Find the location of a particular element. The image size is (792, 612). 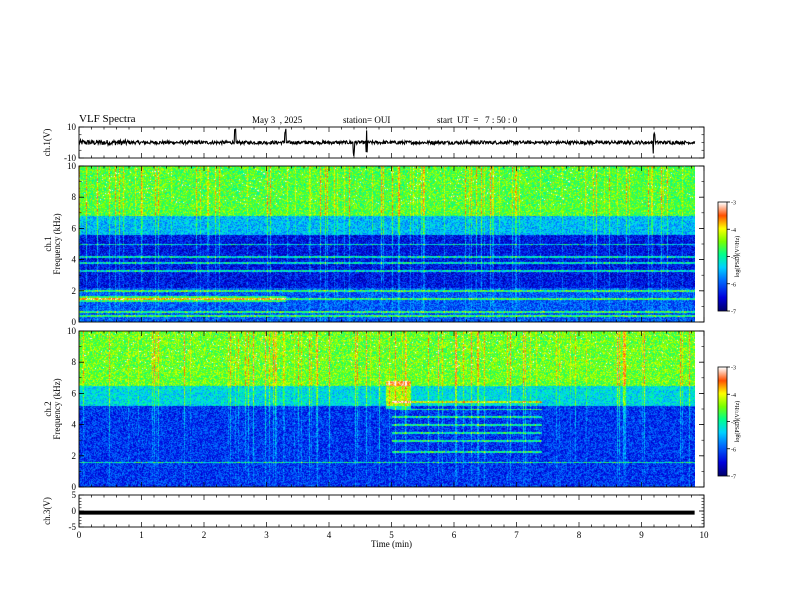

ch2-colorbar-tick-label: -5 is located at coordinates (733, 423).